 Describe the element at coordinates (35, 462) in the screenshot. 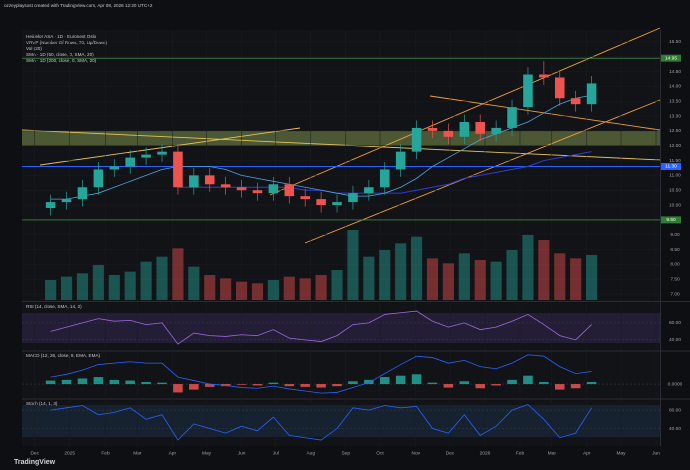

I see `footer-logo: TradingView` at that location.